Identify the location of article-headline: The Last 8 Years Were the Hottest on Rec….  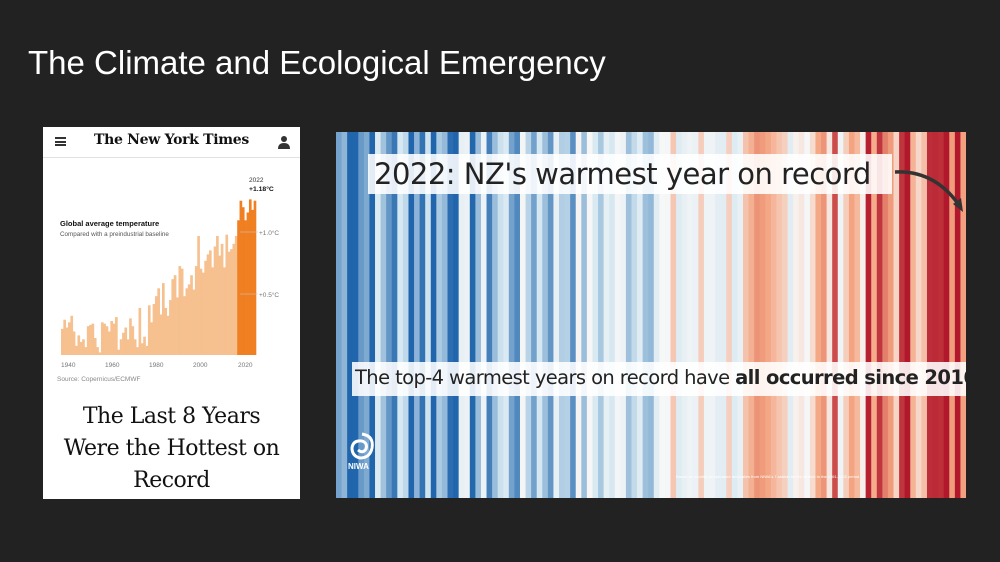
(171, 449).